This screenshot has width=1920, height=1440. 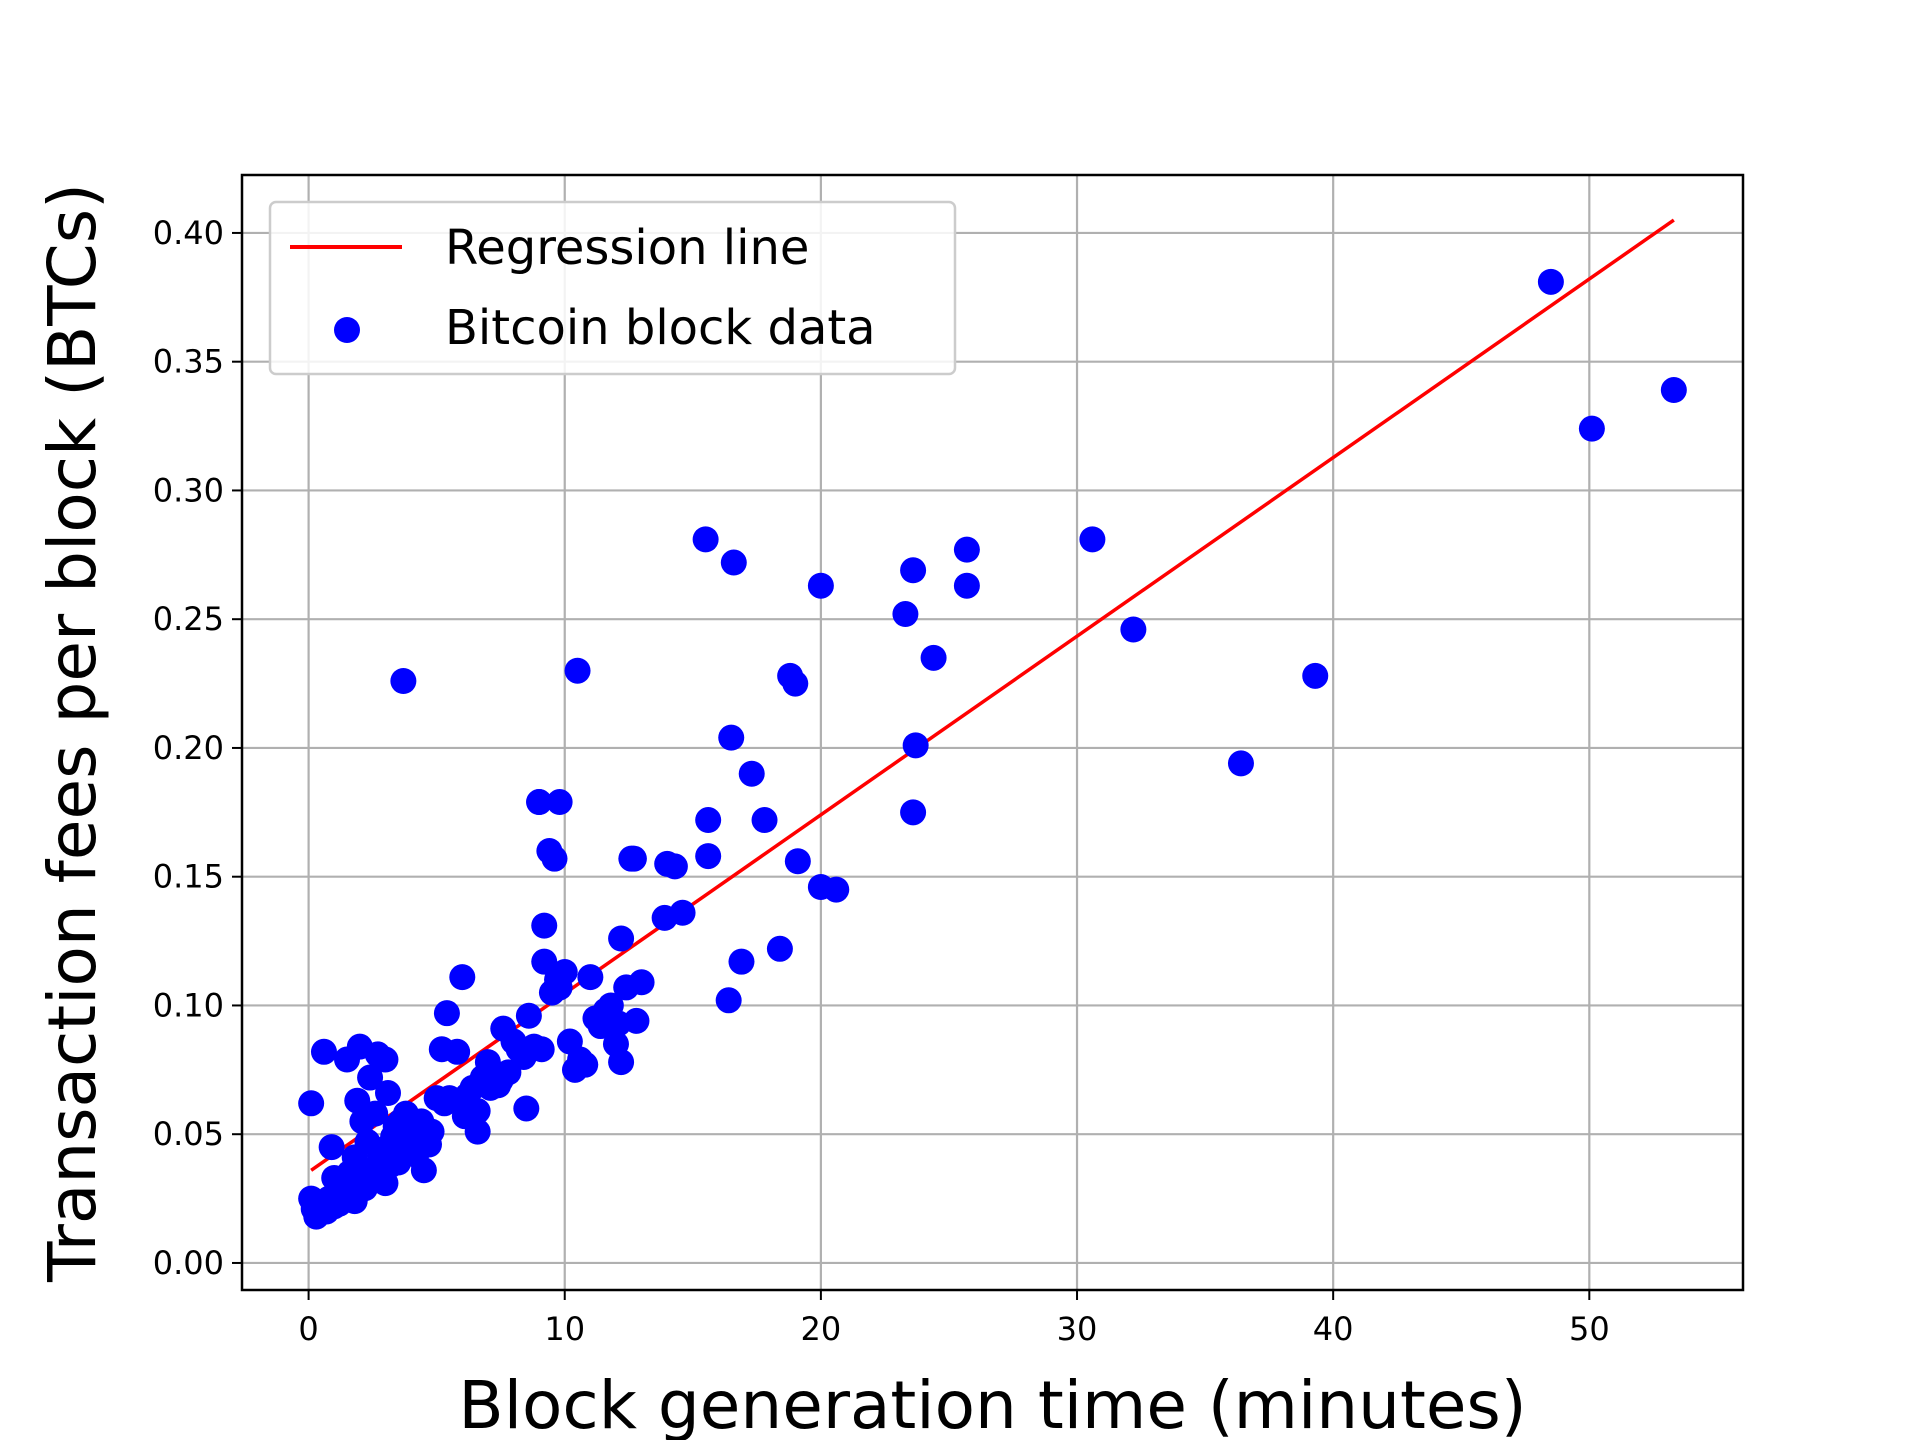 I want to click on y-tick-label: 0.35, so click(x=188, y=362).